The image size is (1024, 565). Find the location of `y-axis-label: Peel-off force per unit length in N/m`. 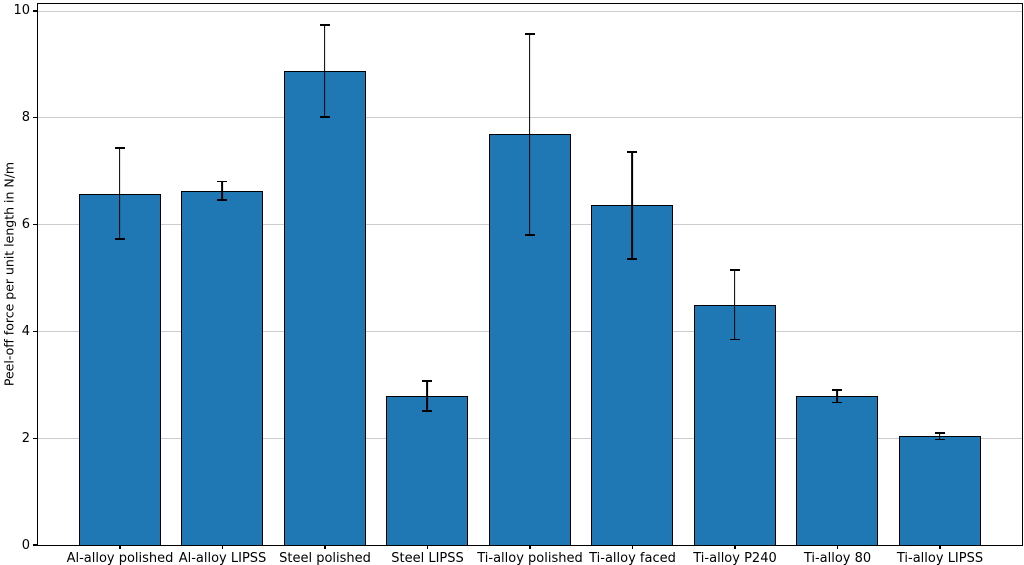

y-axis-label: Peel-off force per unit length in N/m is located at coordinates (9, 274).